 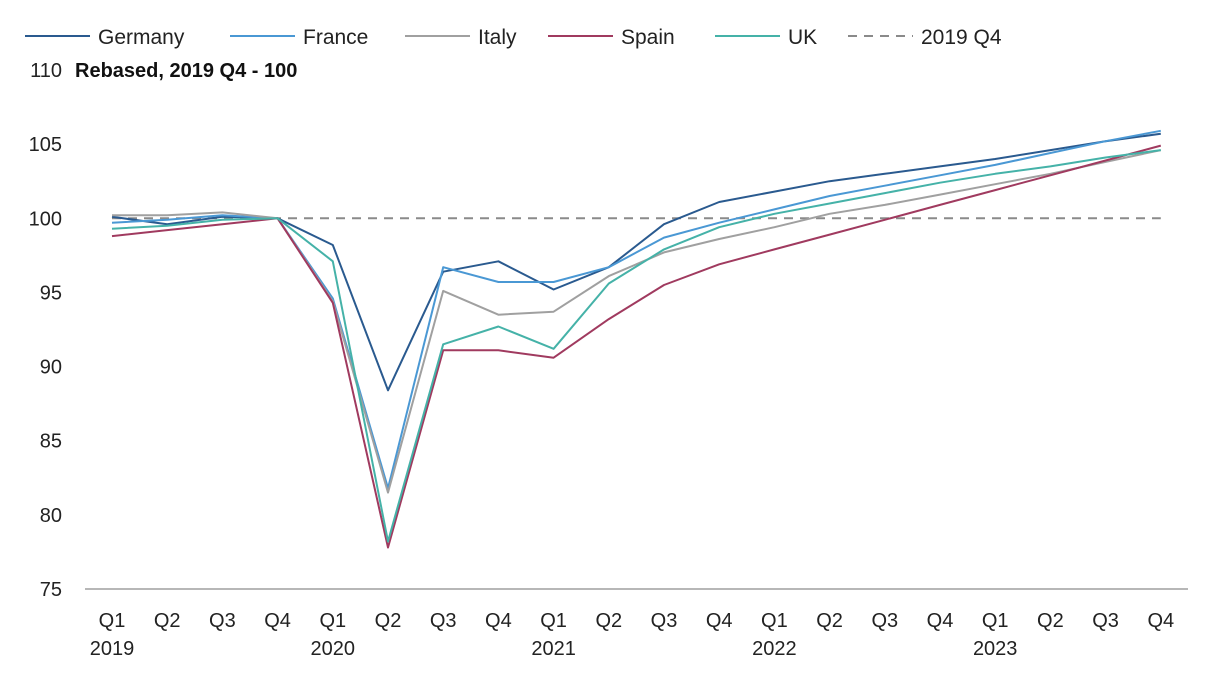 I want to click on y-tick-label: 80, so click(x=51, y=516).